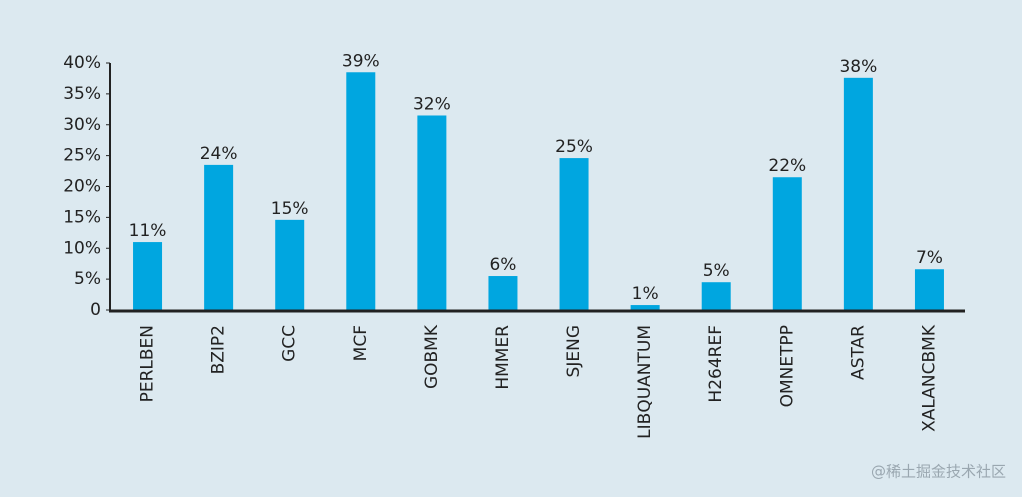  I want to click on x-tick-label: ASTAR, so click(858, 352).